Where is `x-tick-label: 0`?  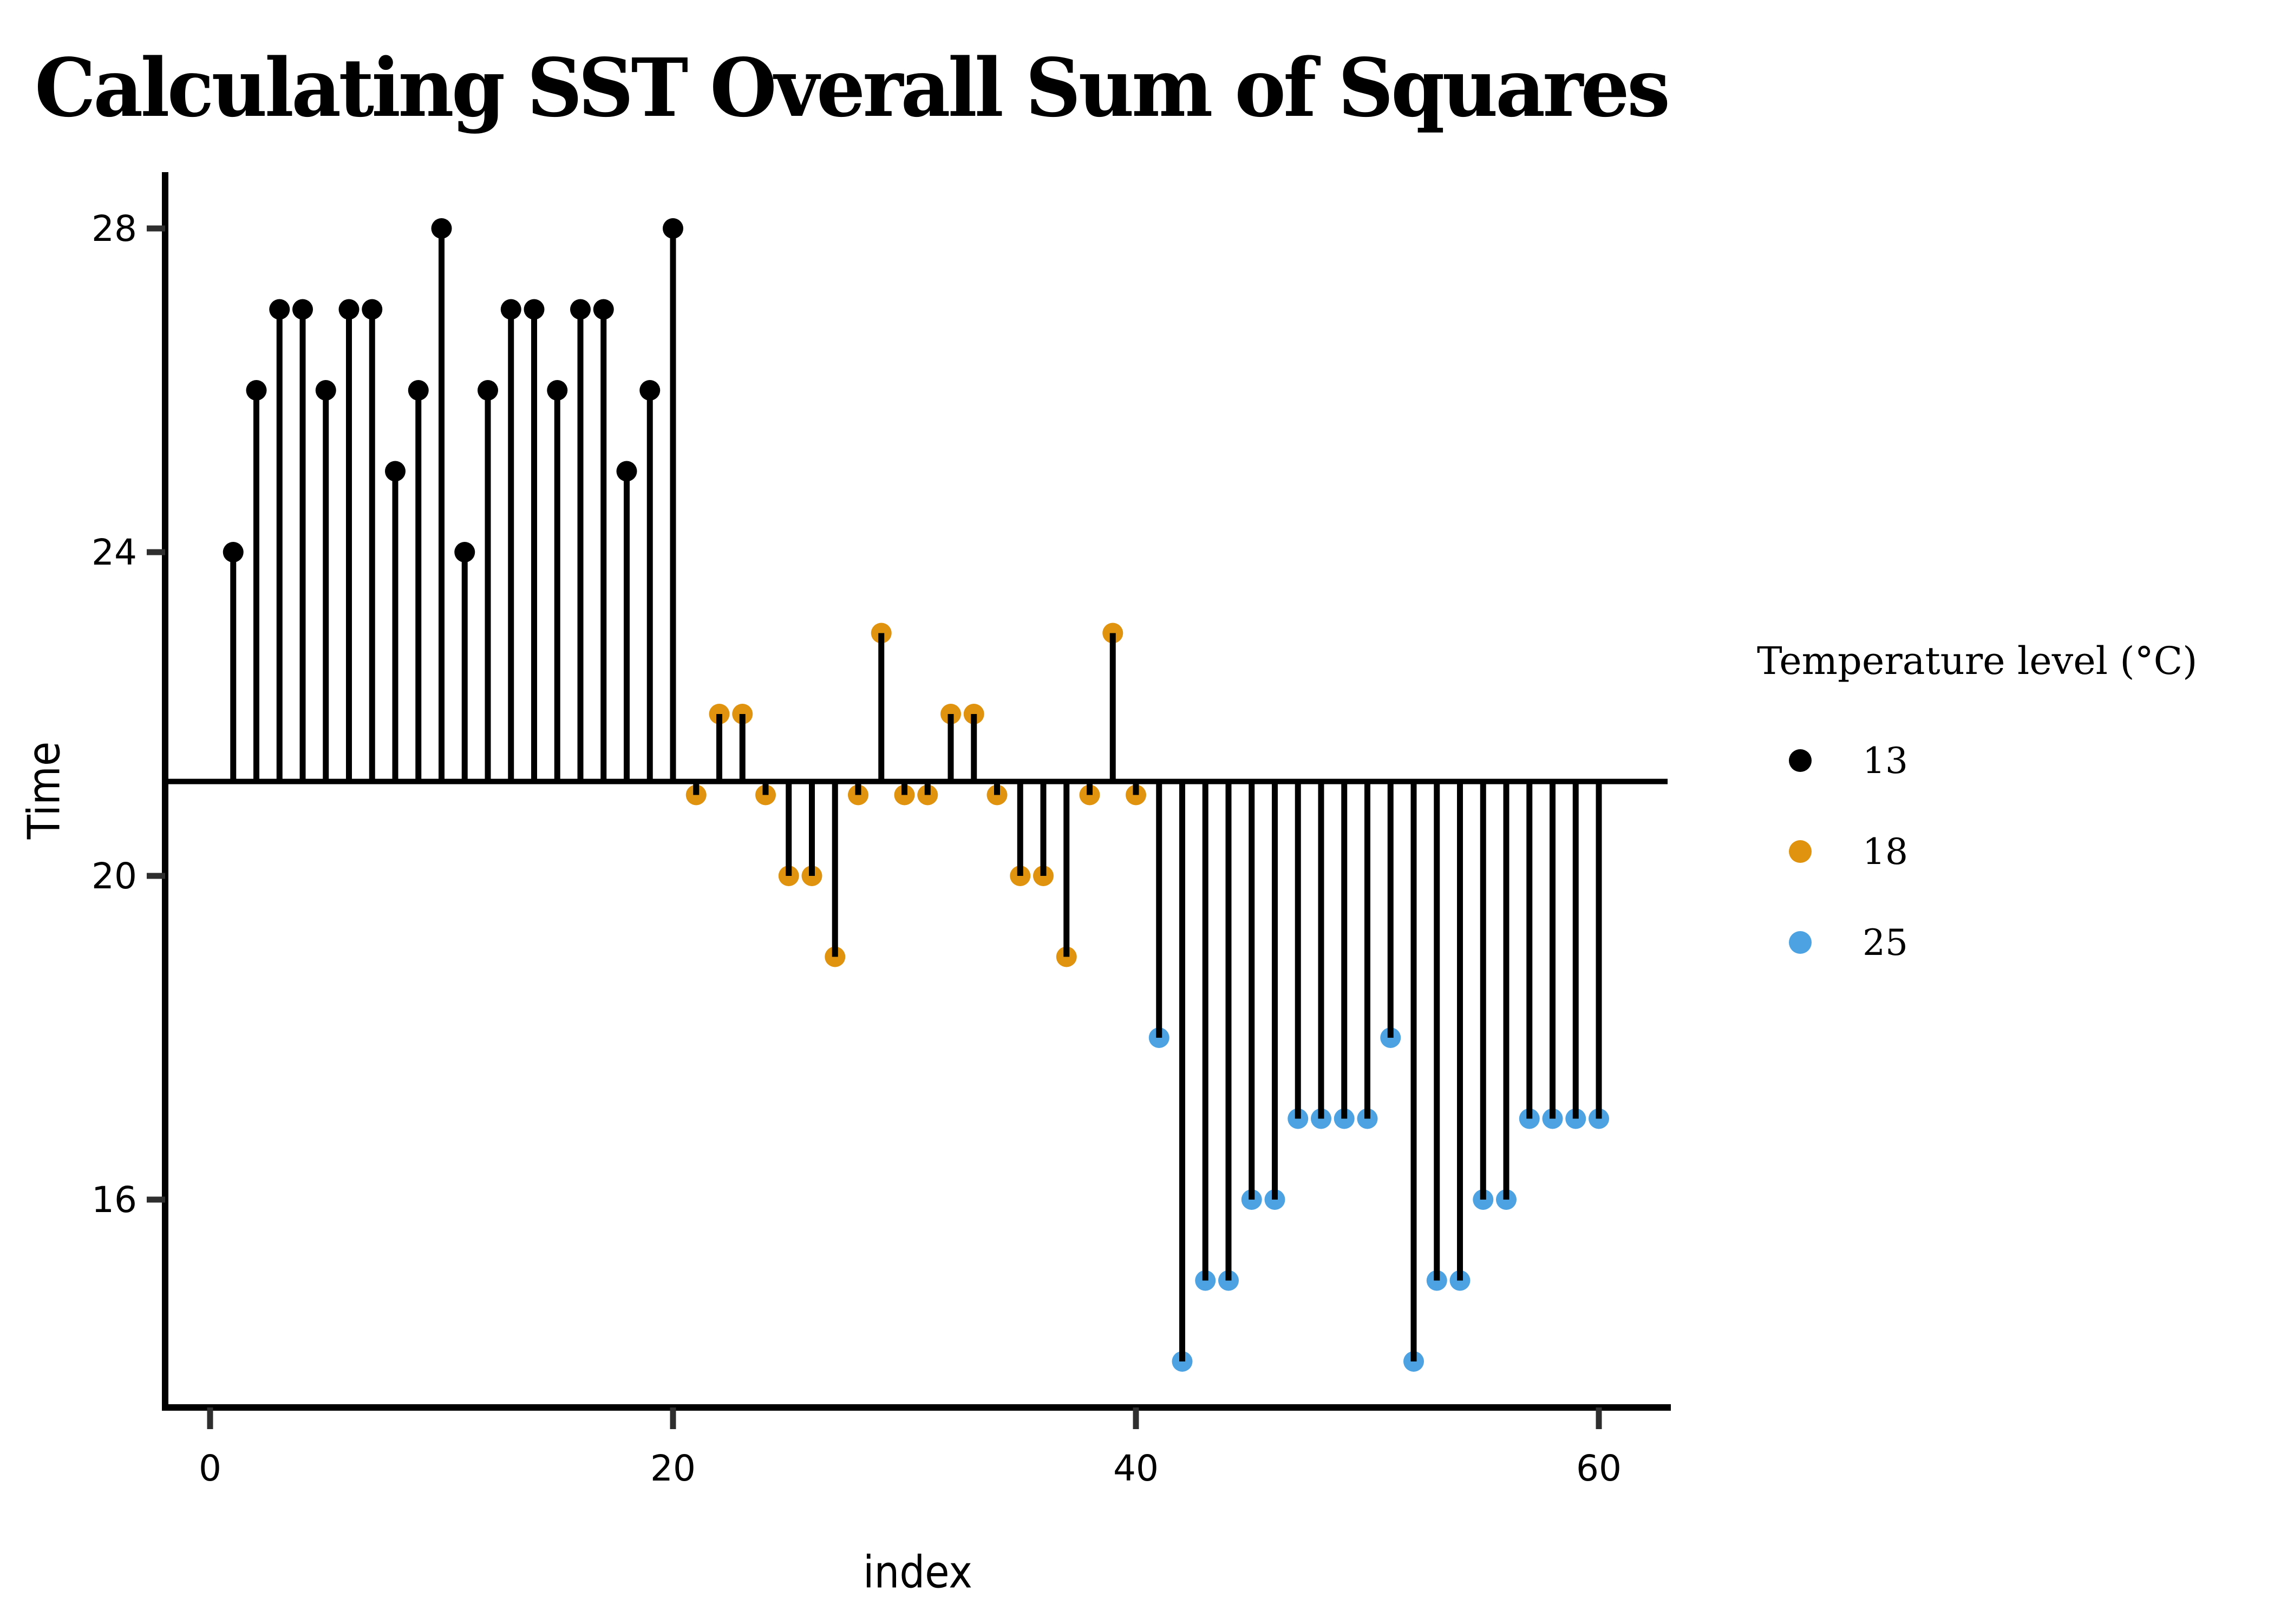 x-tick-label: 0 is located at coordinates (210, 1468).